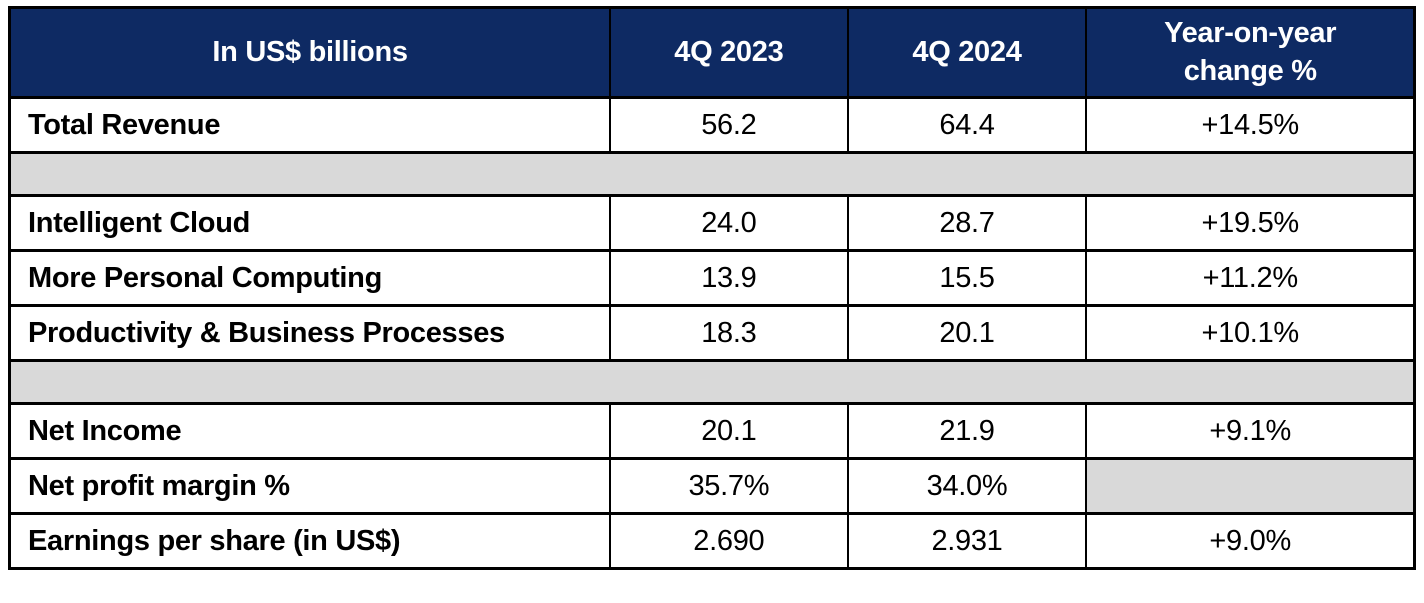 The height and width of the screenshot is (603, 1424). I want to click on yoy-change-value: +9.1%, so click(1250, 431).